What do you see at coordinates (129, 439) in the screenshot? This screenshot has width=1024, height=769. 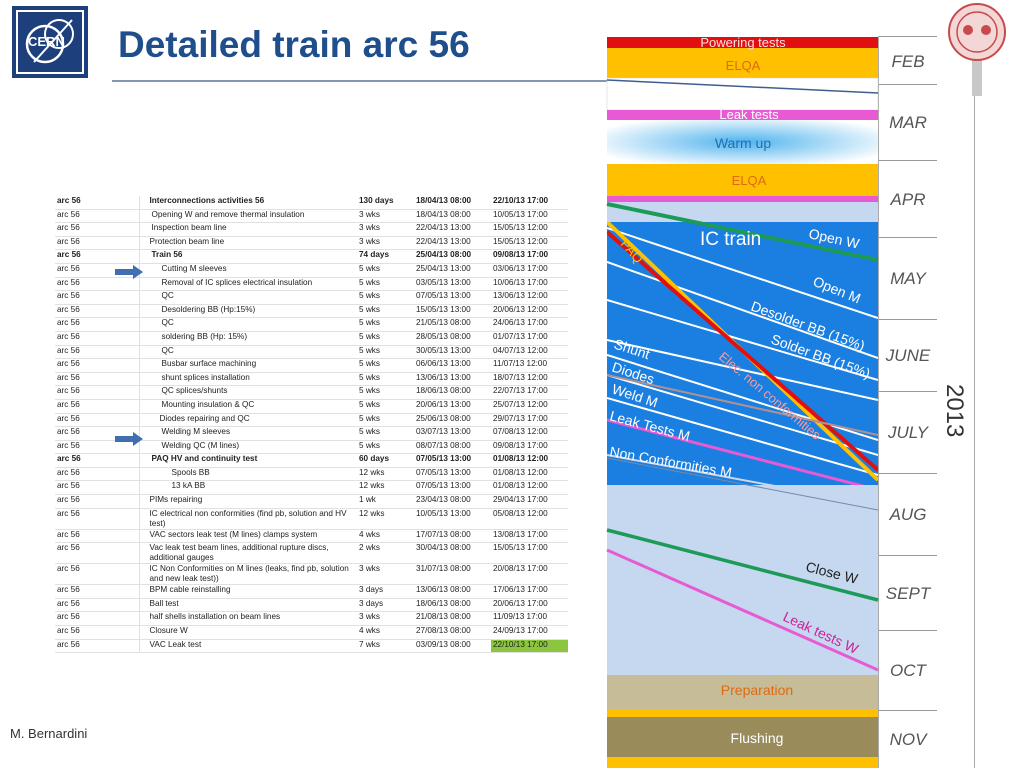 I see `arrow-icon` at bounding box center [129, 439].